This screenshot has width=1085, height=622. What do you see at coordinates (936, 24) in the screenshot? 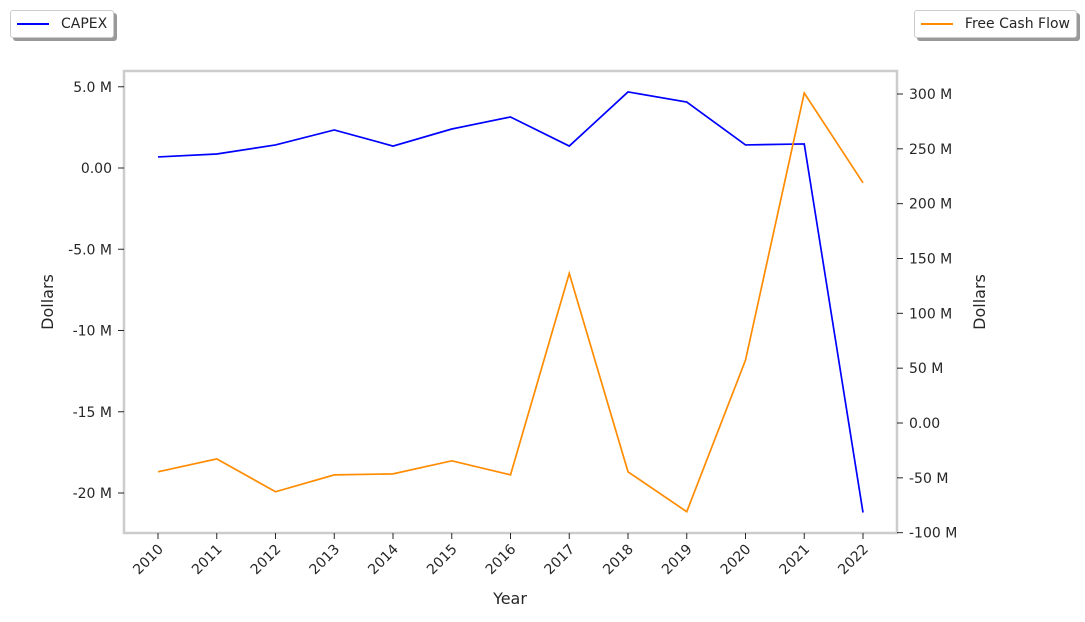
I see `legend-swatch-fcf` at bounding box center [936, 24].